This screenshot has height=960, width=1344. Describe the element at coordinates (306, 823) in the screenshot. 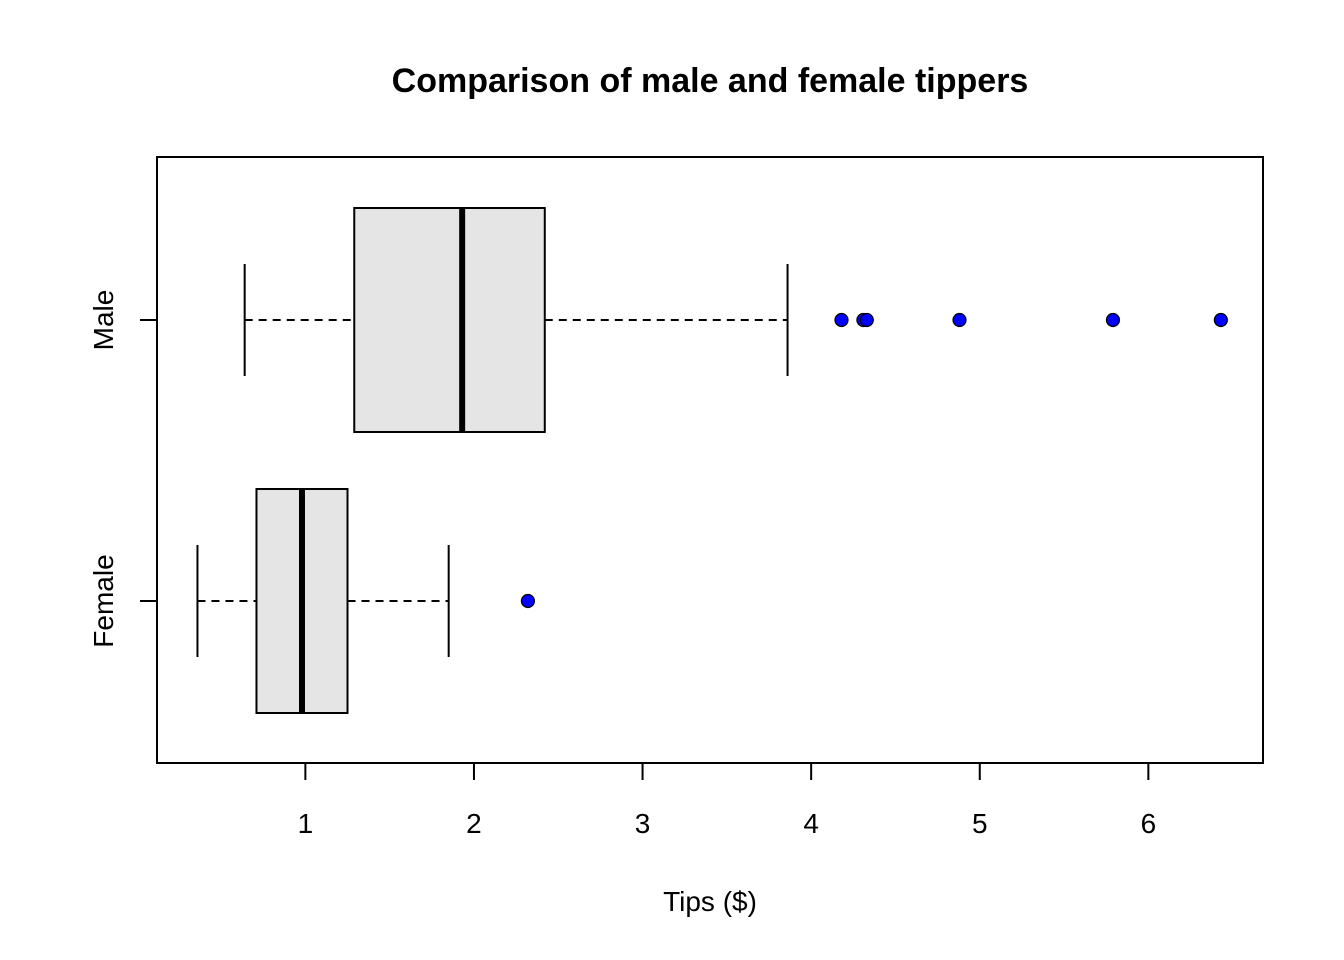

I see `x-tick-label-1: 1` at that location.